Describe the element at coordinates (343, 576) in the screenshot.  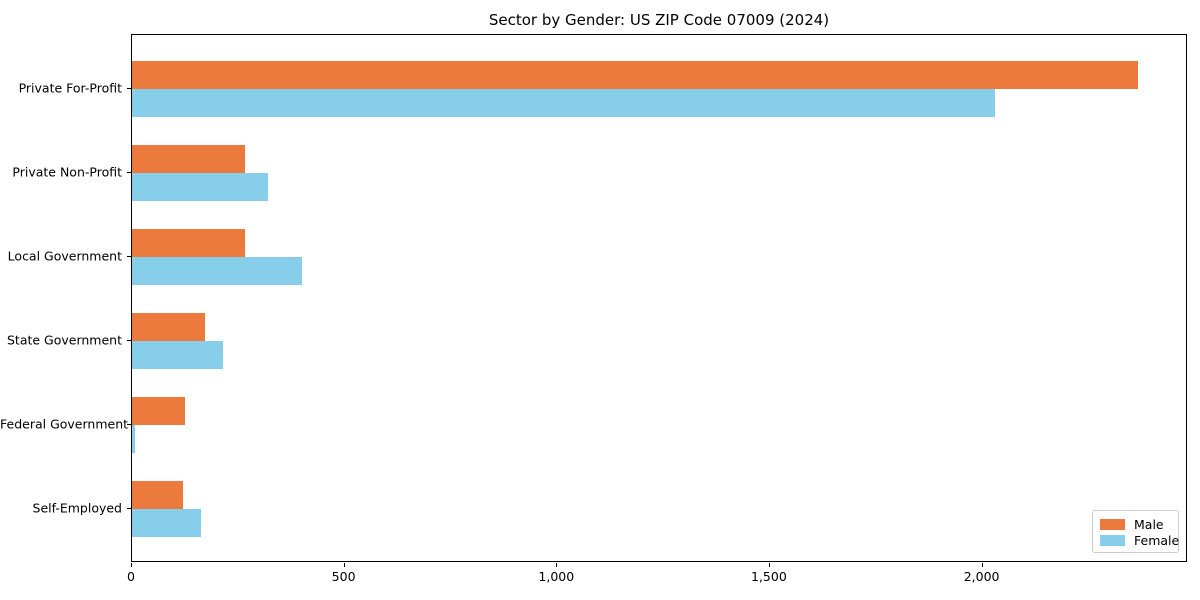
I see `x-tick-label-500: 500` at that location.